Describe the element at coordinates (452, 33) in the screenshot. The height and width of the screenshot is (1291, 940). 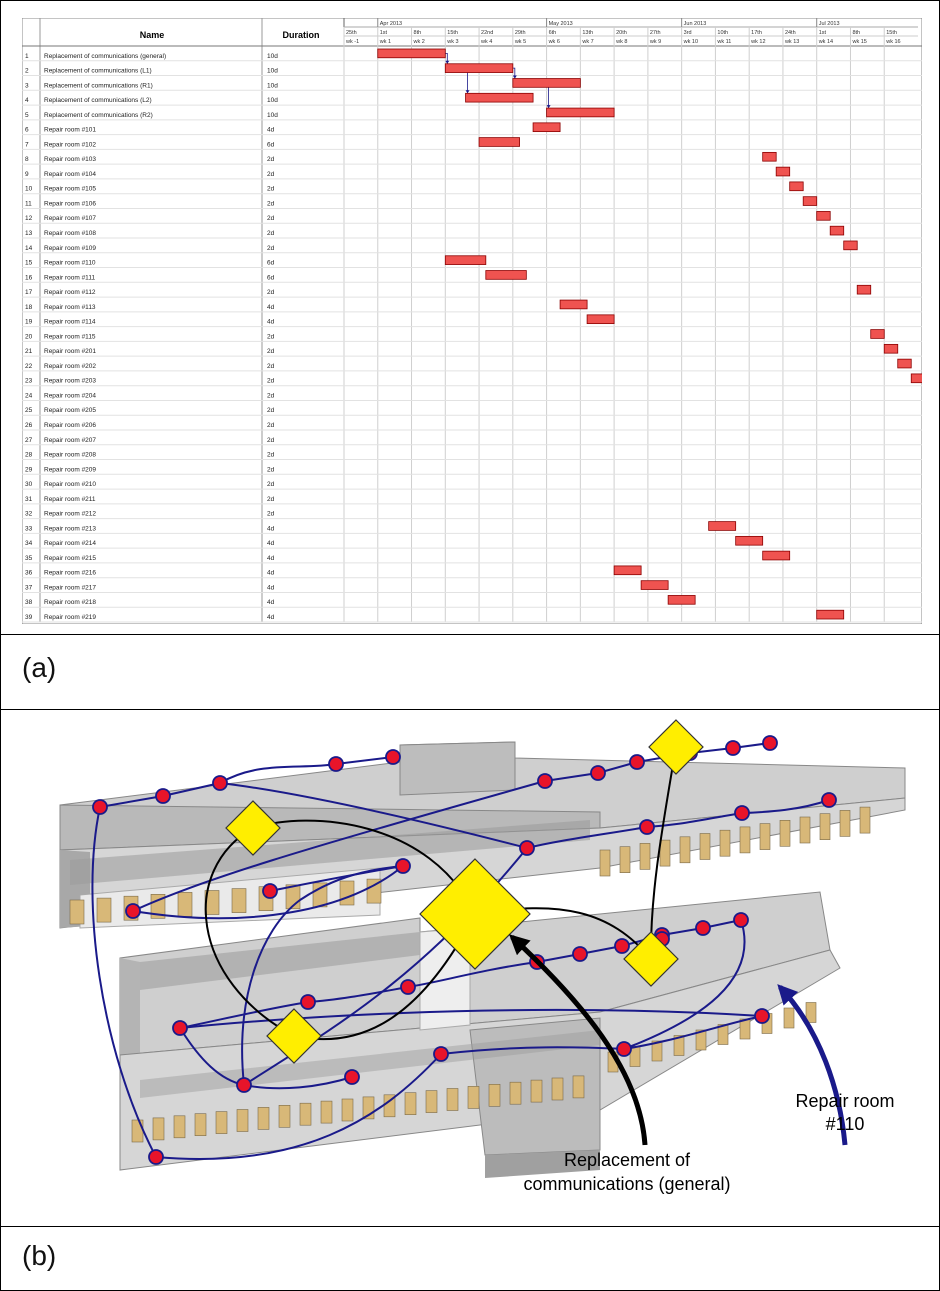
I see `week-day-label: 15th` at that location.